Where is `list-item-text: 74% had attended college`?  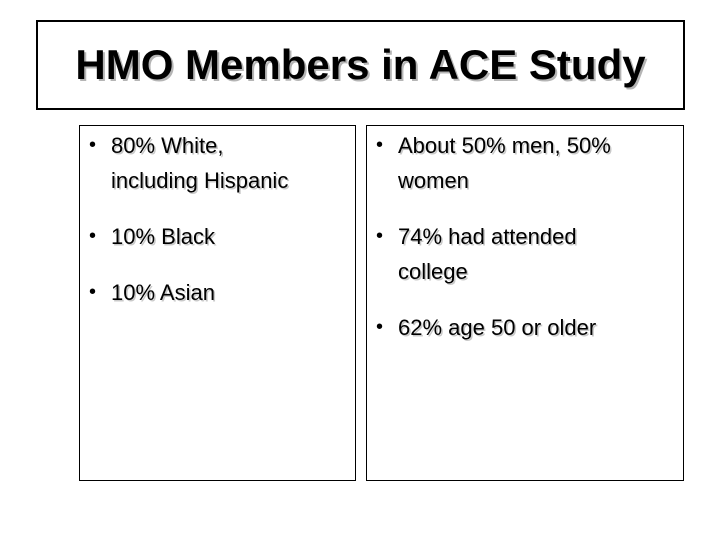 list-item-text: 74% had attended college is located at coordinates (487, 254).